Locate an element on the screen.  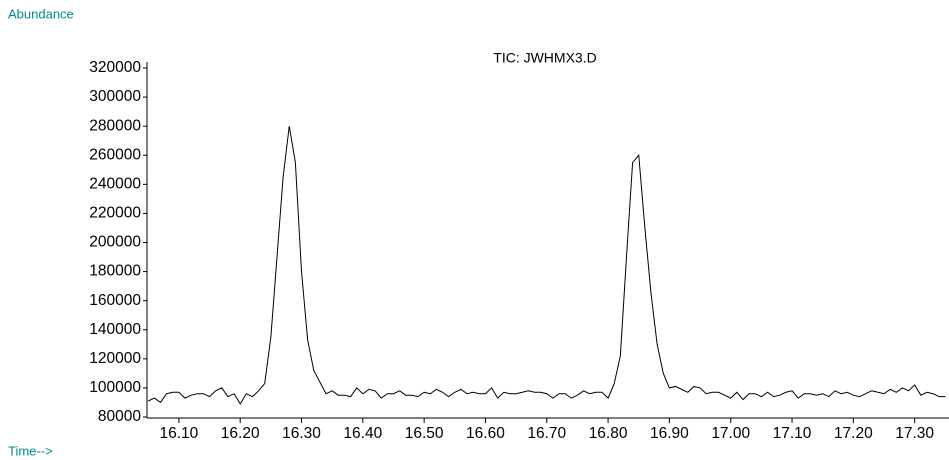
x-tick-label: 16.20 is located at coordinates (240, 433).